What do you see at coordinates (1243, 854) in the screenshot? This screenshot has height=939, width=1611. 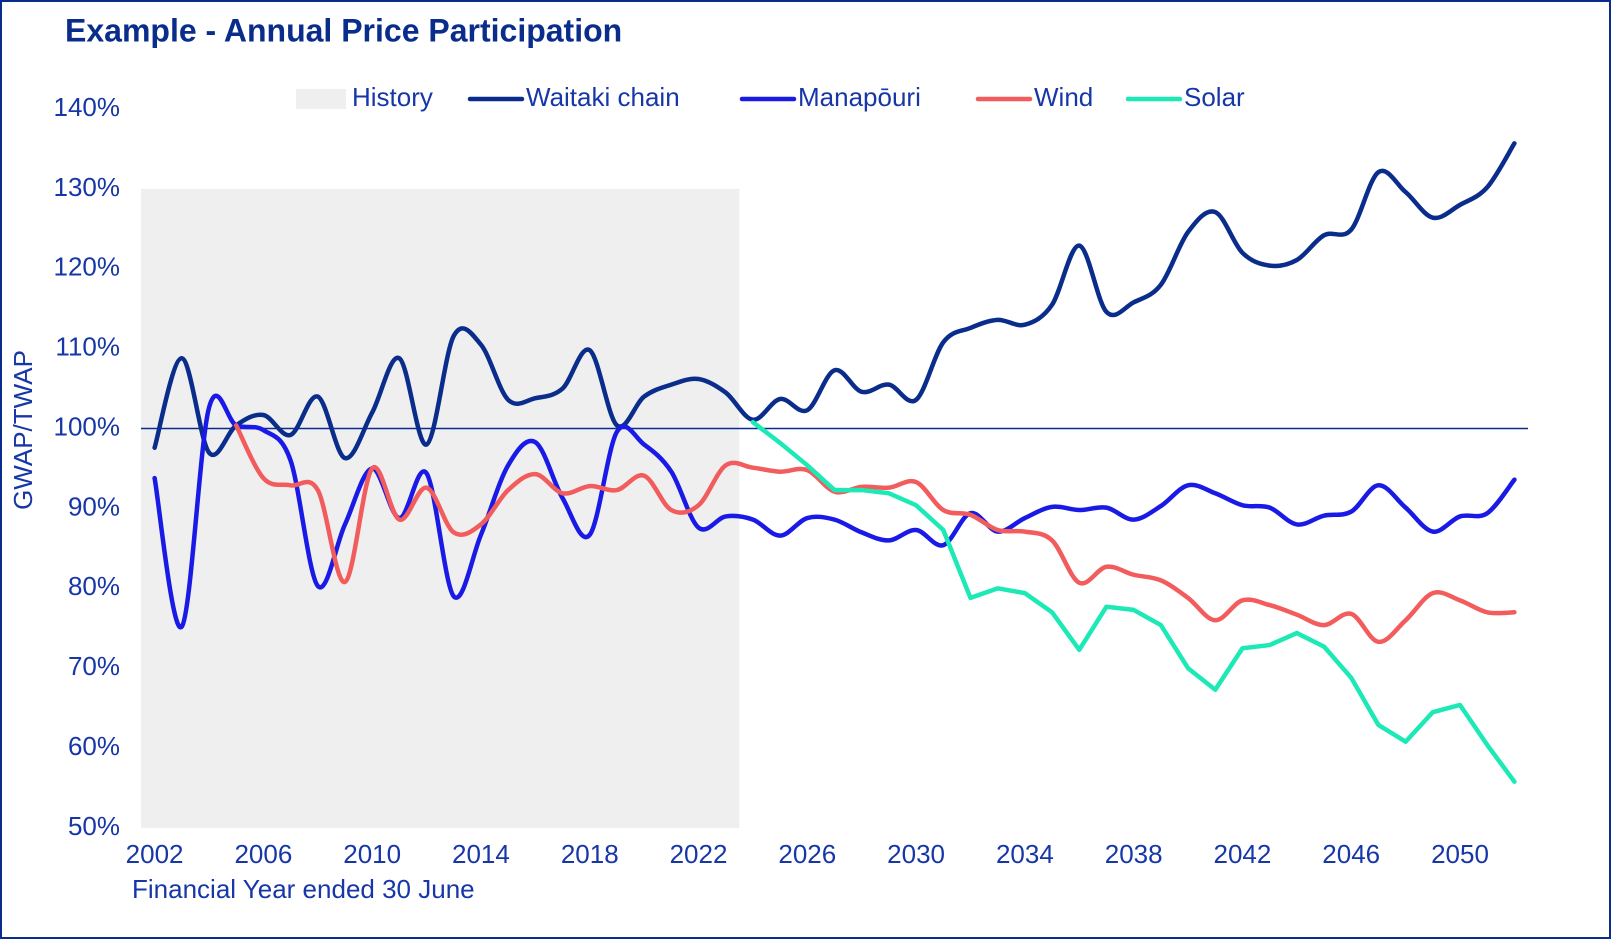 I see `x-tick-label: 2042` at bounding box center [1243, 854].